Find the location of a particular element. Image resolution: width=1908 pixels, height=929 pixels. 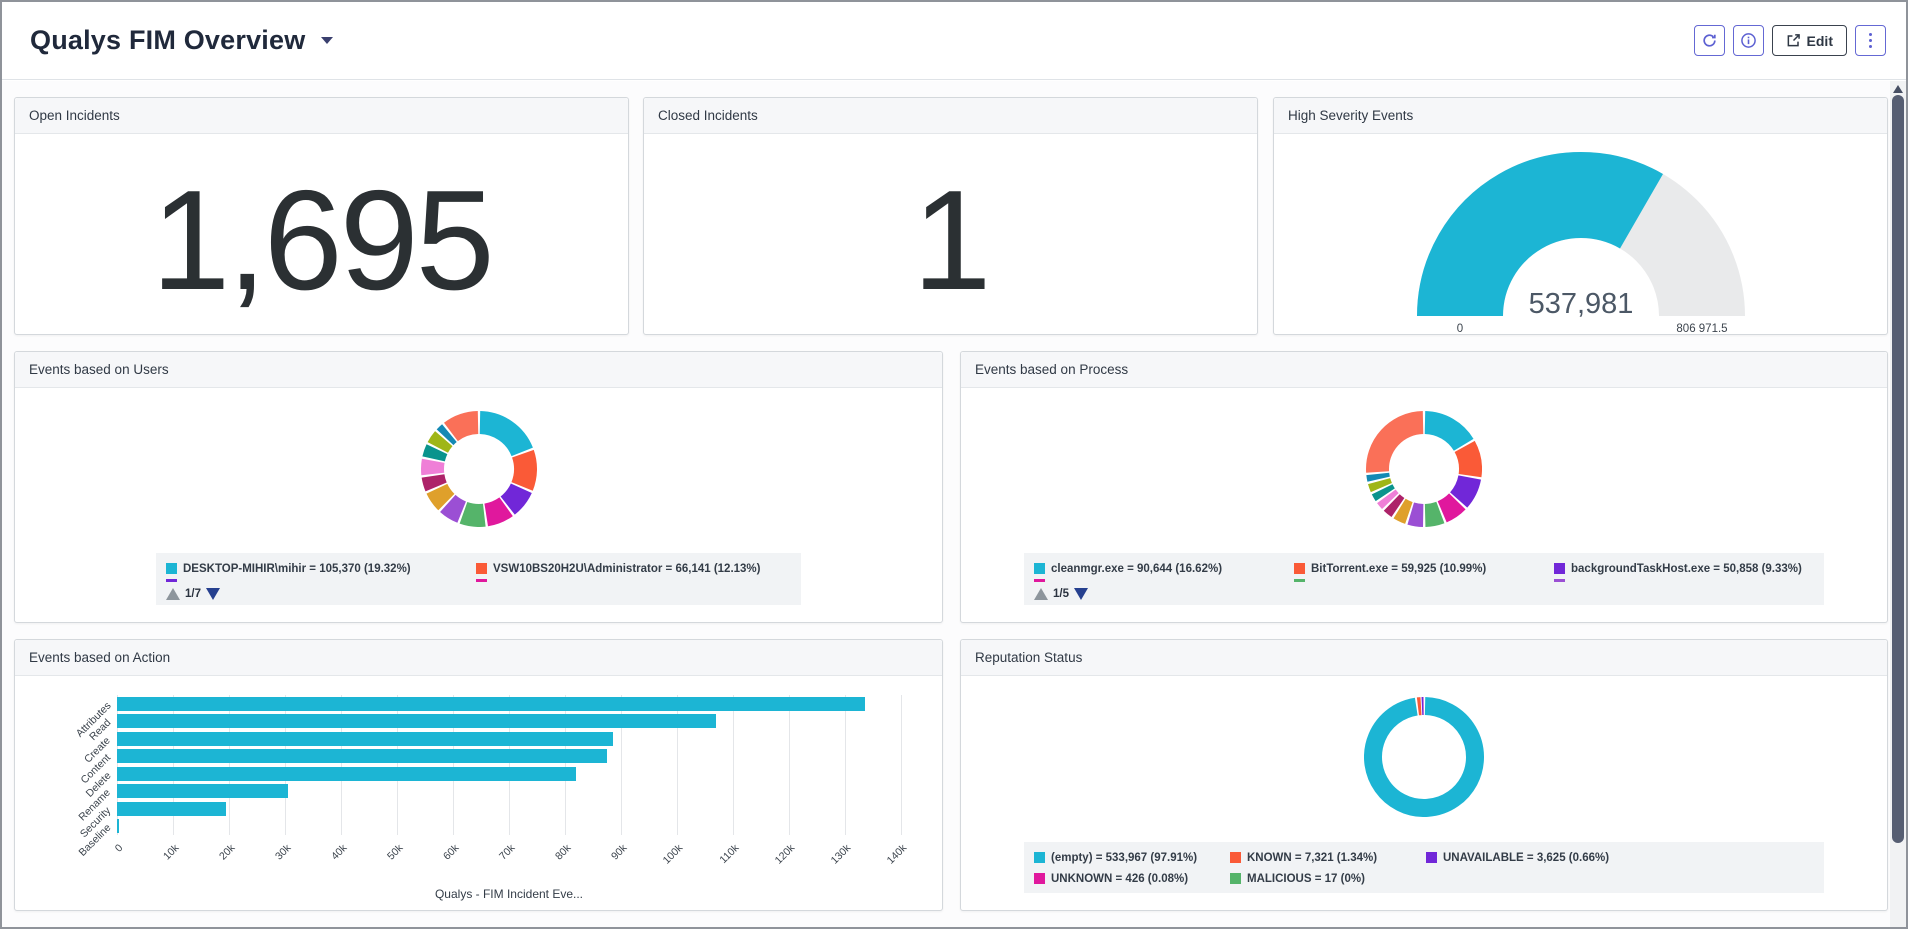

process-donut-chart is located at coordinates (1424, 471).